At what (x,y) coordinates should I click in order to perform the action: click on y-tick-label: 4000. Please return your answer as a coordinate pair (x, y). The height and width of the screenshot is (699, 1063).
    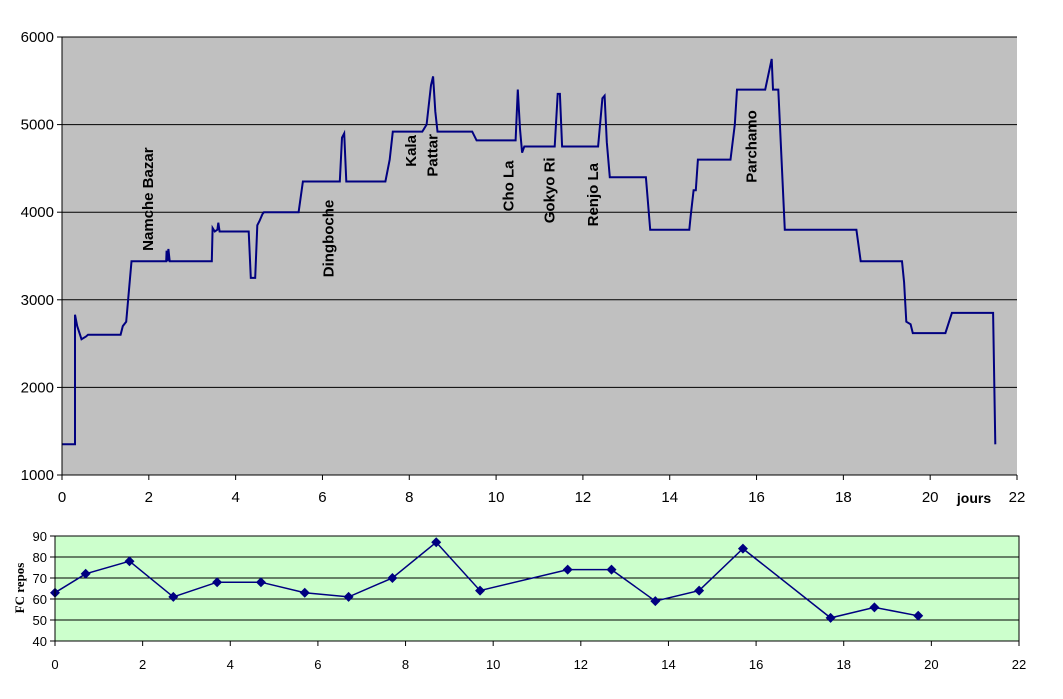
    Looking at the image, I should click on (37, 212).